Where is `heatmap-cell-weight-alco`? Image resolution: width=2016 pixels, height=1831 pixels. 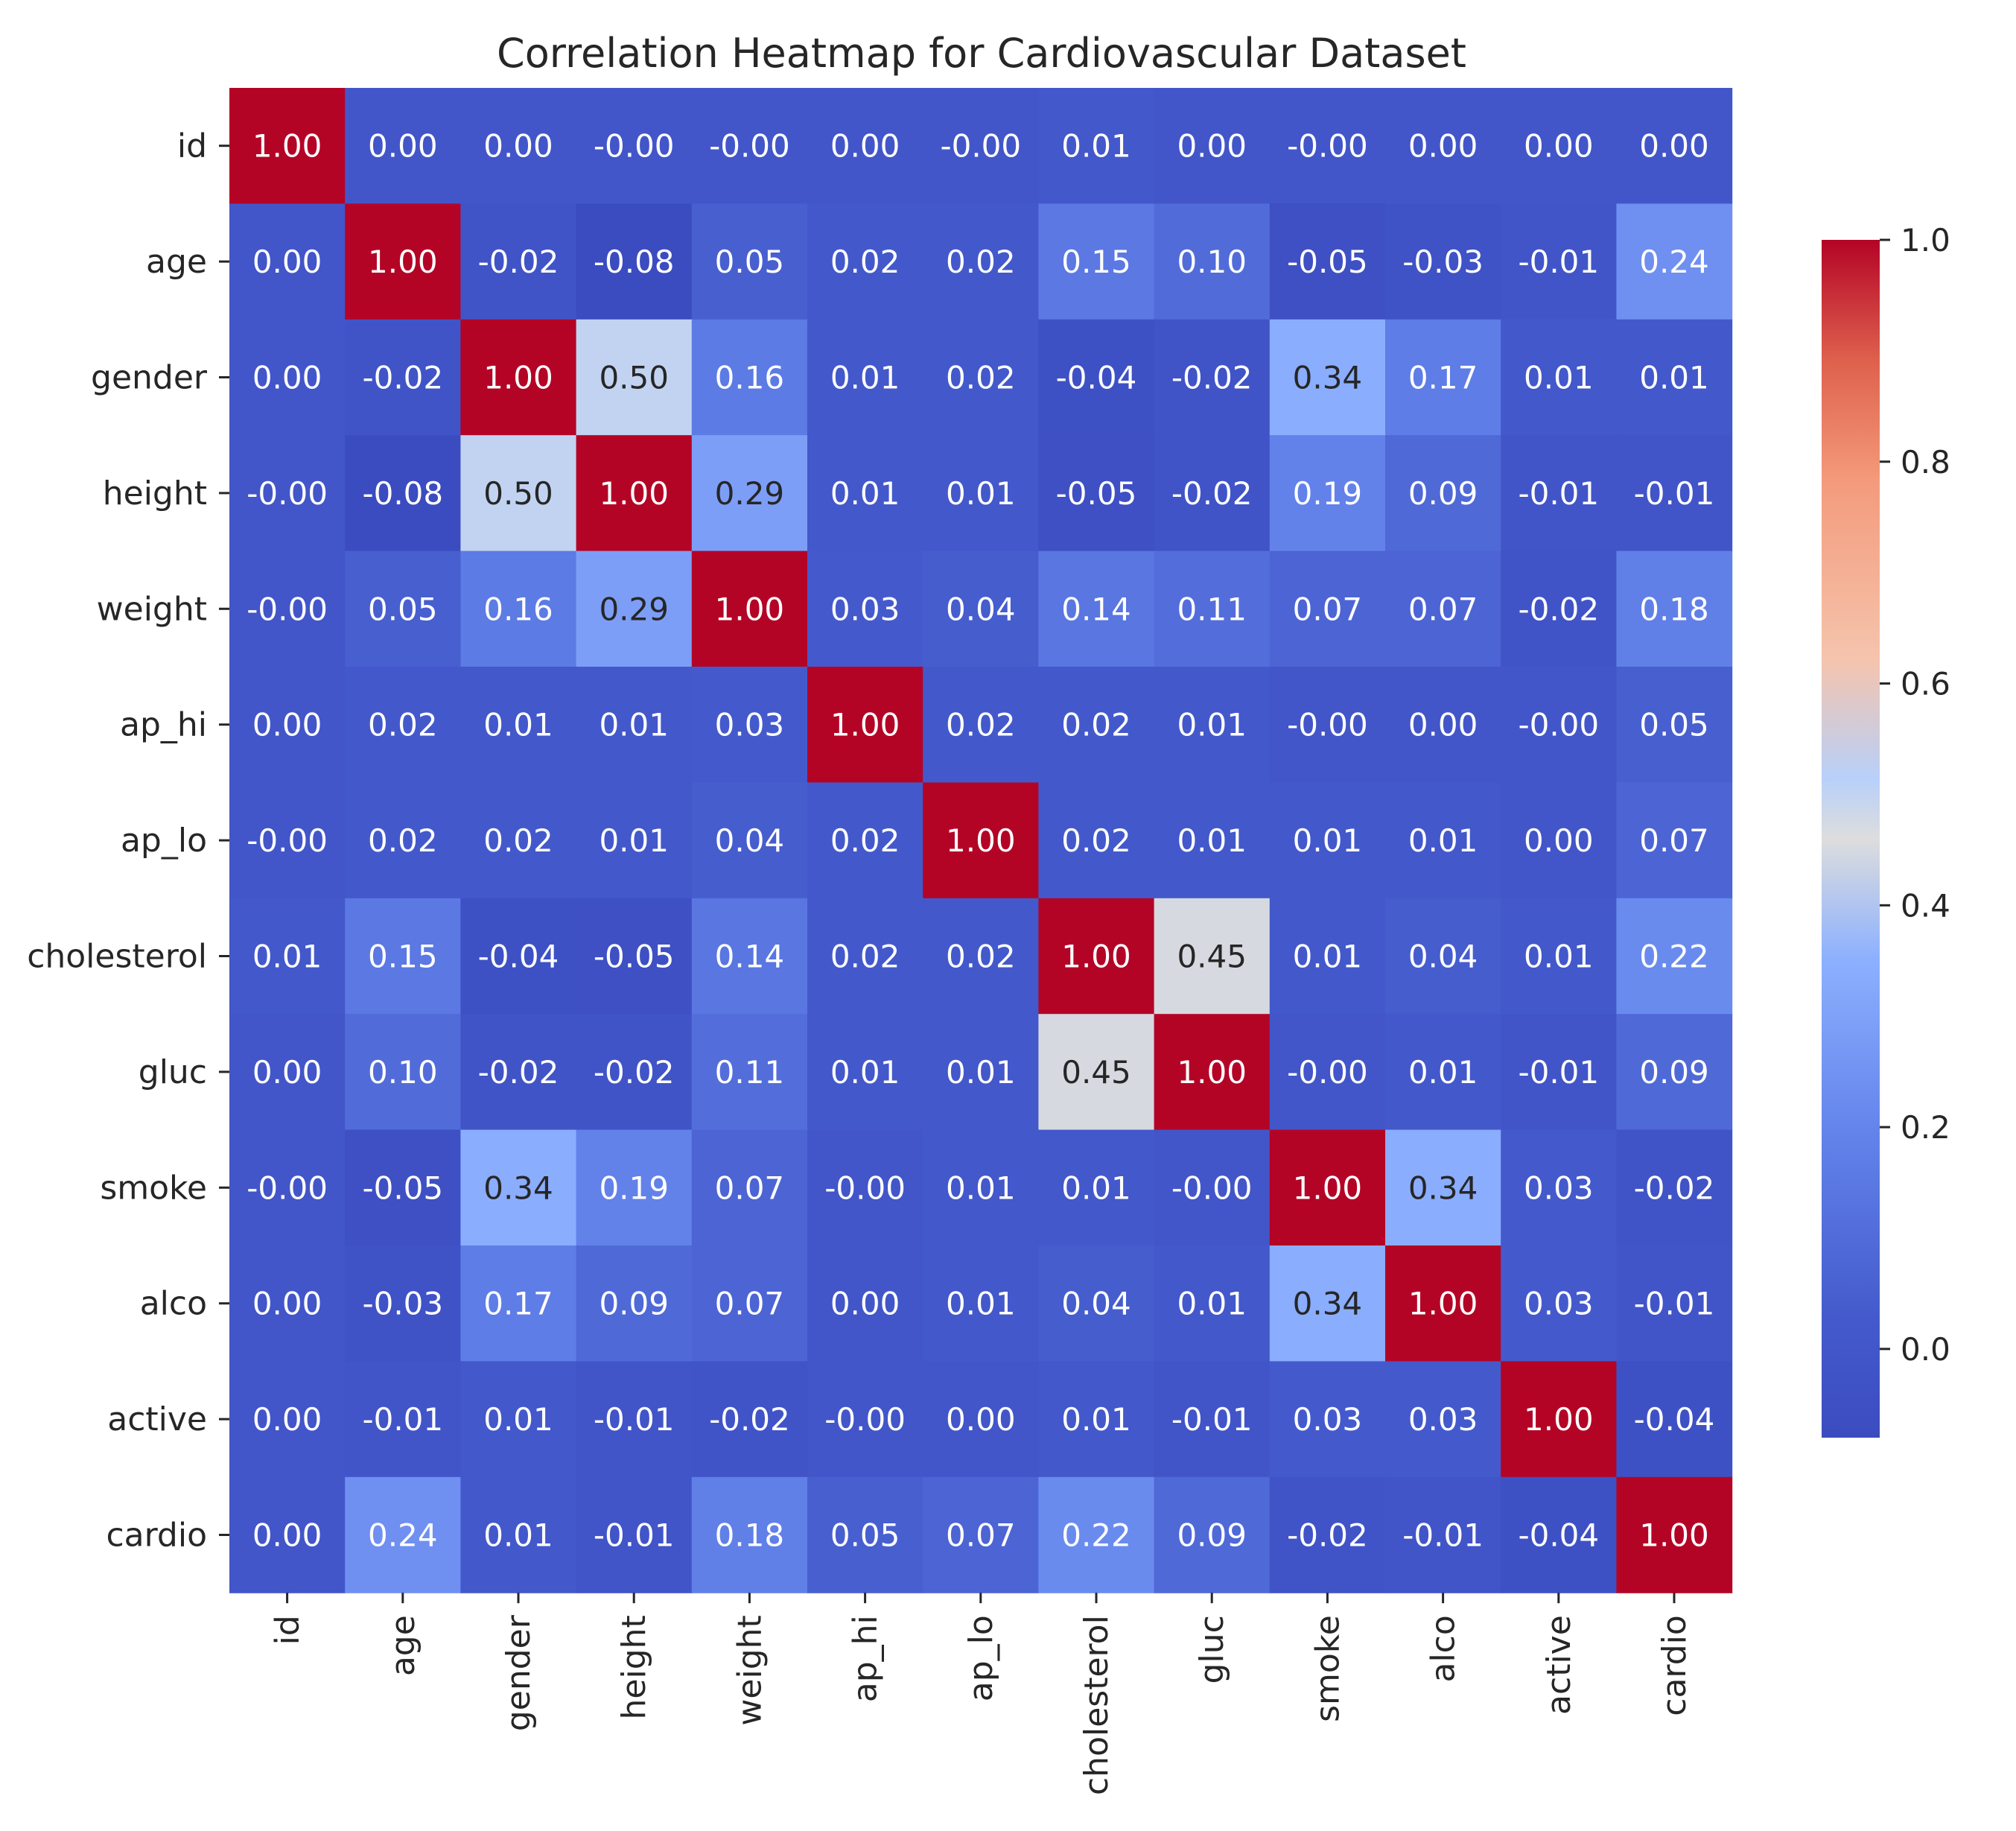 heatmap-cell-weight-alco is located at coordinates (1443, 608).